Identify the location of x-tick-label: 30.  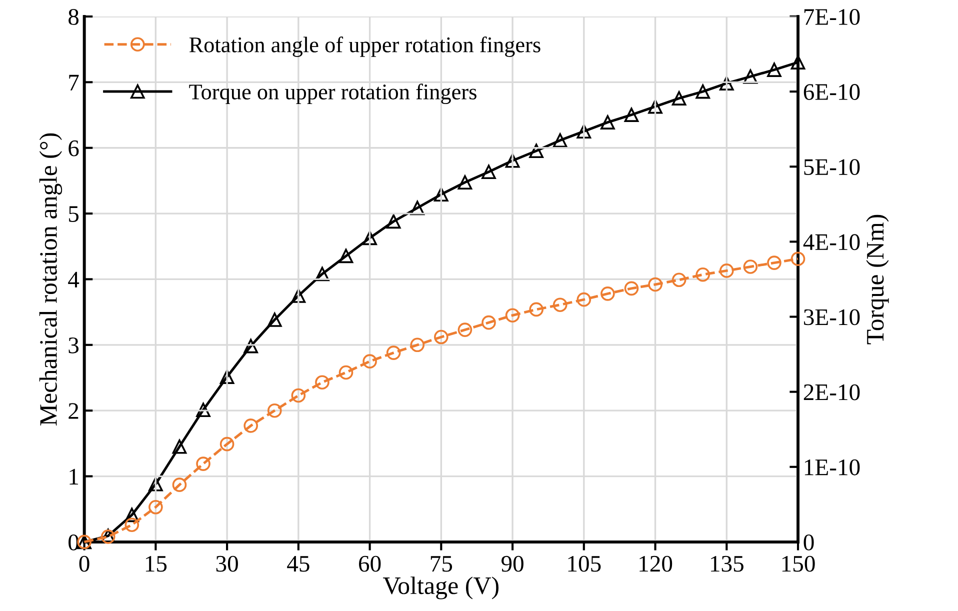
(227, 564).